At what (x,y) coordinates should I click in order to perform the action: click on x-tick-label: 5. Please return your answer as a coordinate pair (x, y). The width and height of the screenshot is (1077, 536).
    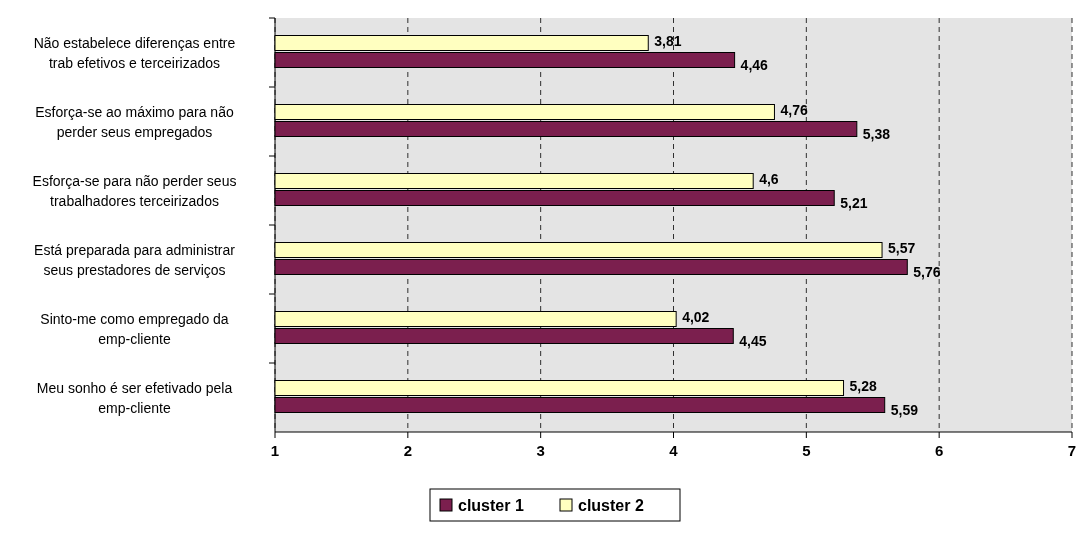
    Looking at the image, I should click on (806, 450).